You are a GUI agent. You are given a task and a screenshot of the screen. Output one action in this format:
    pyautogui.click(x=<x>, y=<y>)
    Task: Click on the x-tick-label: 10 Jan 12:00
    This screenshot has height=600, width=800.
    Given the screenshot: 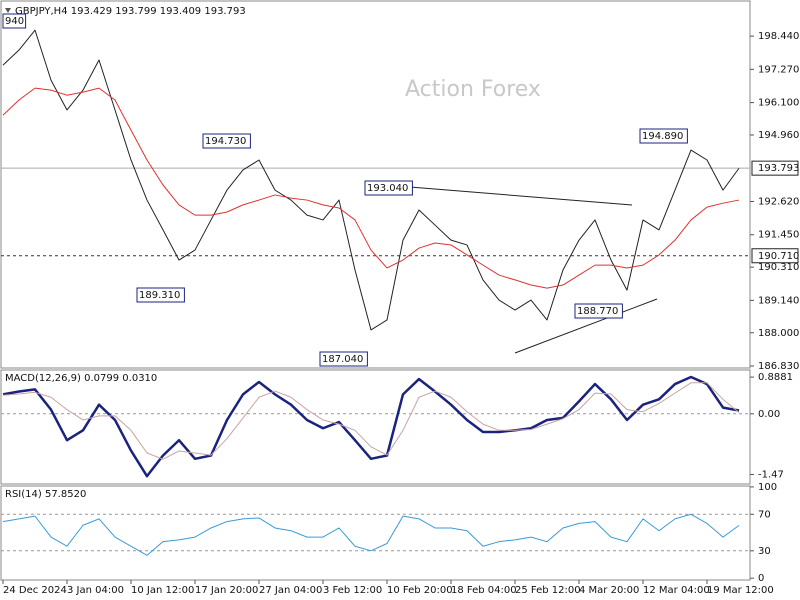 What is the action you would take?
    pyautogui.click(x=162, y=590)
    